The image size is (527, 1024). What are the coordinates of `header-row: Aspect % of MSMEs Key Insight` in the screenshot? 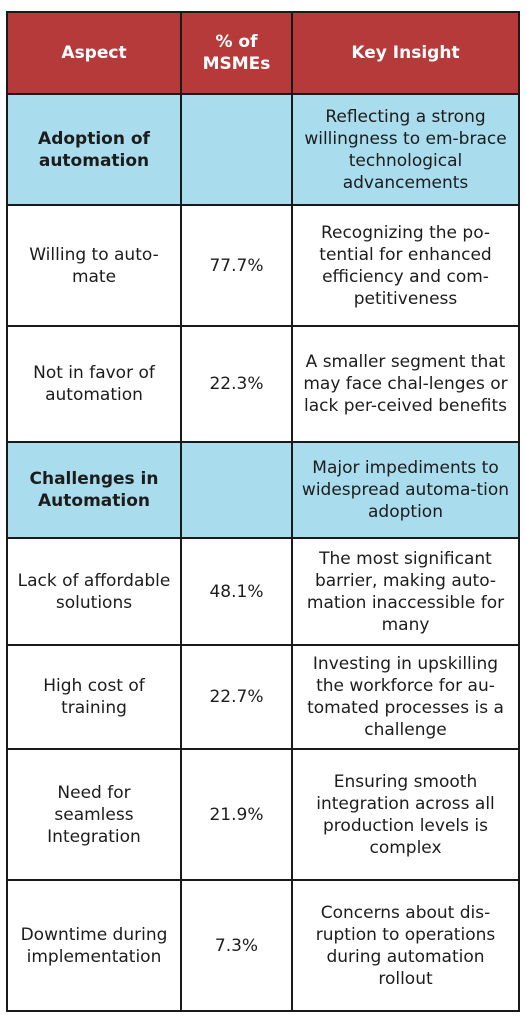 It's located at (263, 53).